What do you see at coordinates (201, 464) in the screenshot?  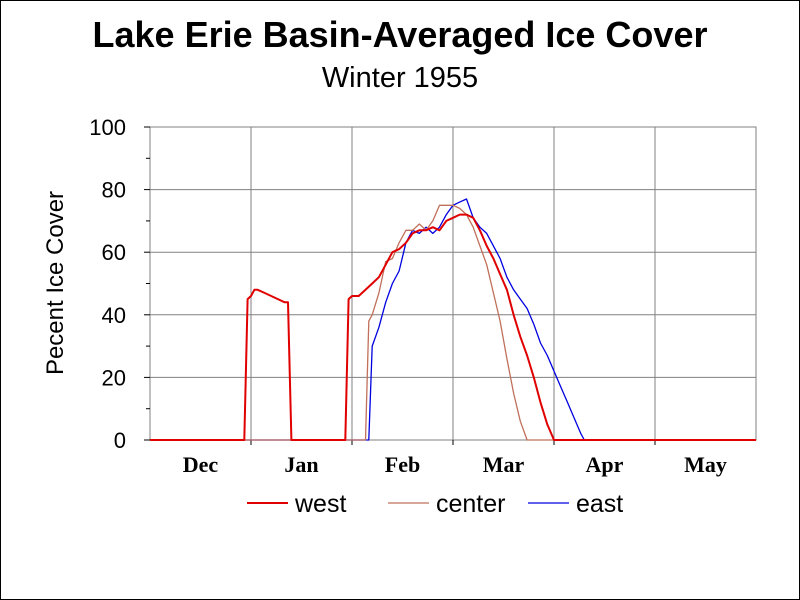 I see `x-tick-label: Dec` at bounding box center [201, 464].